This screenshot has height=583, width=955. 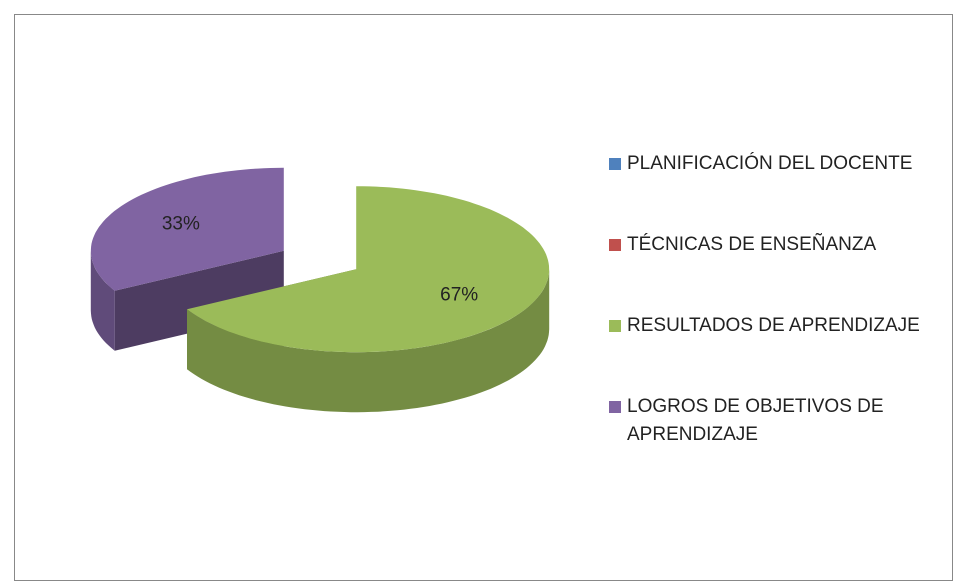 What do you see at coordinates (773, 325) in the screenshot?
I see `legend-label: RESULTADOS DE APRENDIZAJE` at bounding box center [773, 325].